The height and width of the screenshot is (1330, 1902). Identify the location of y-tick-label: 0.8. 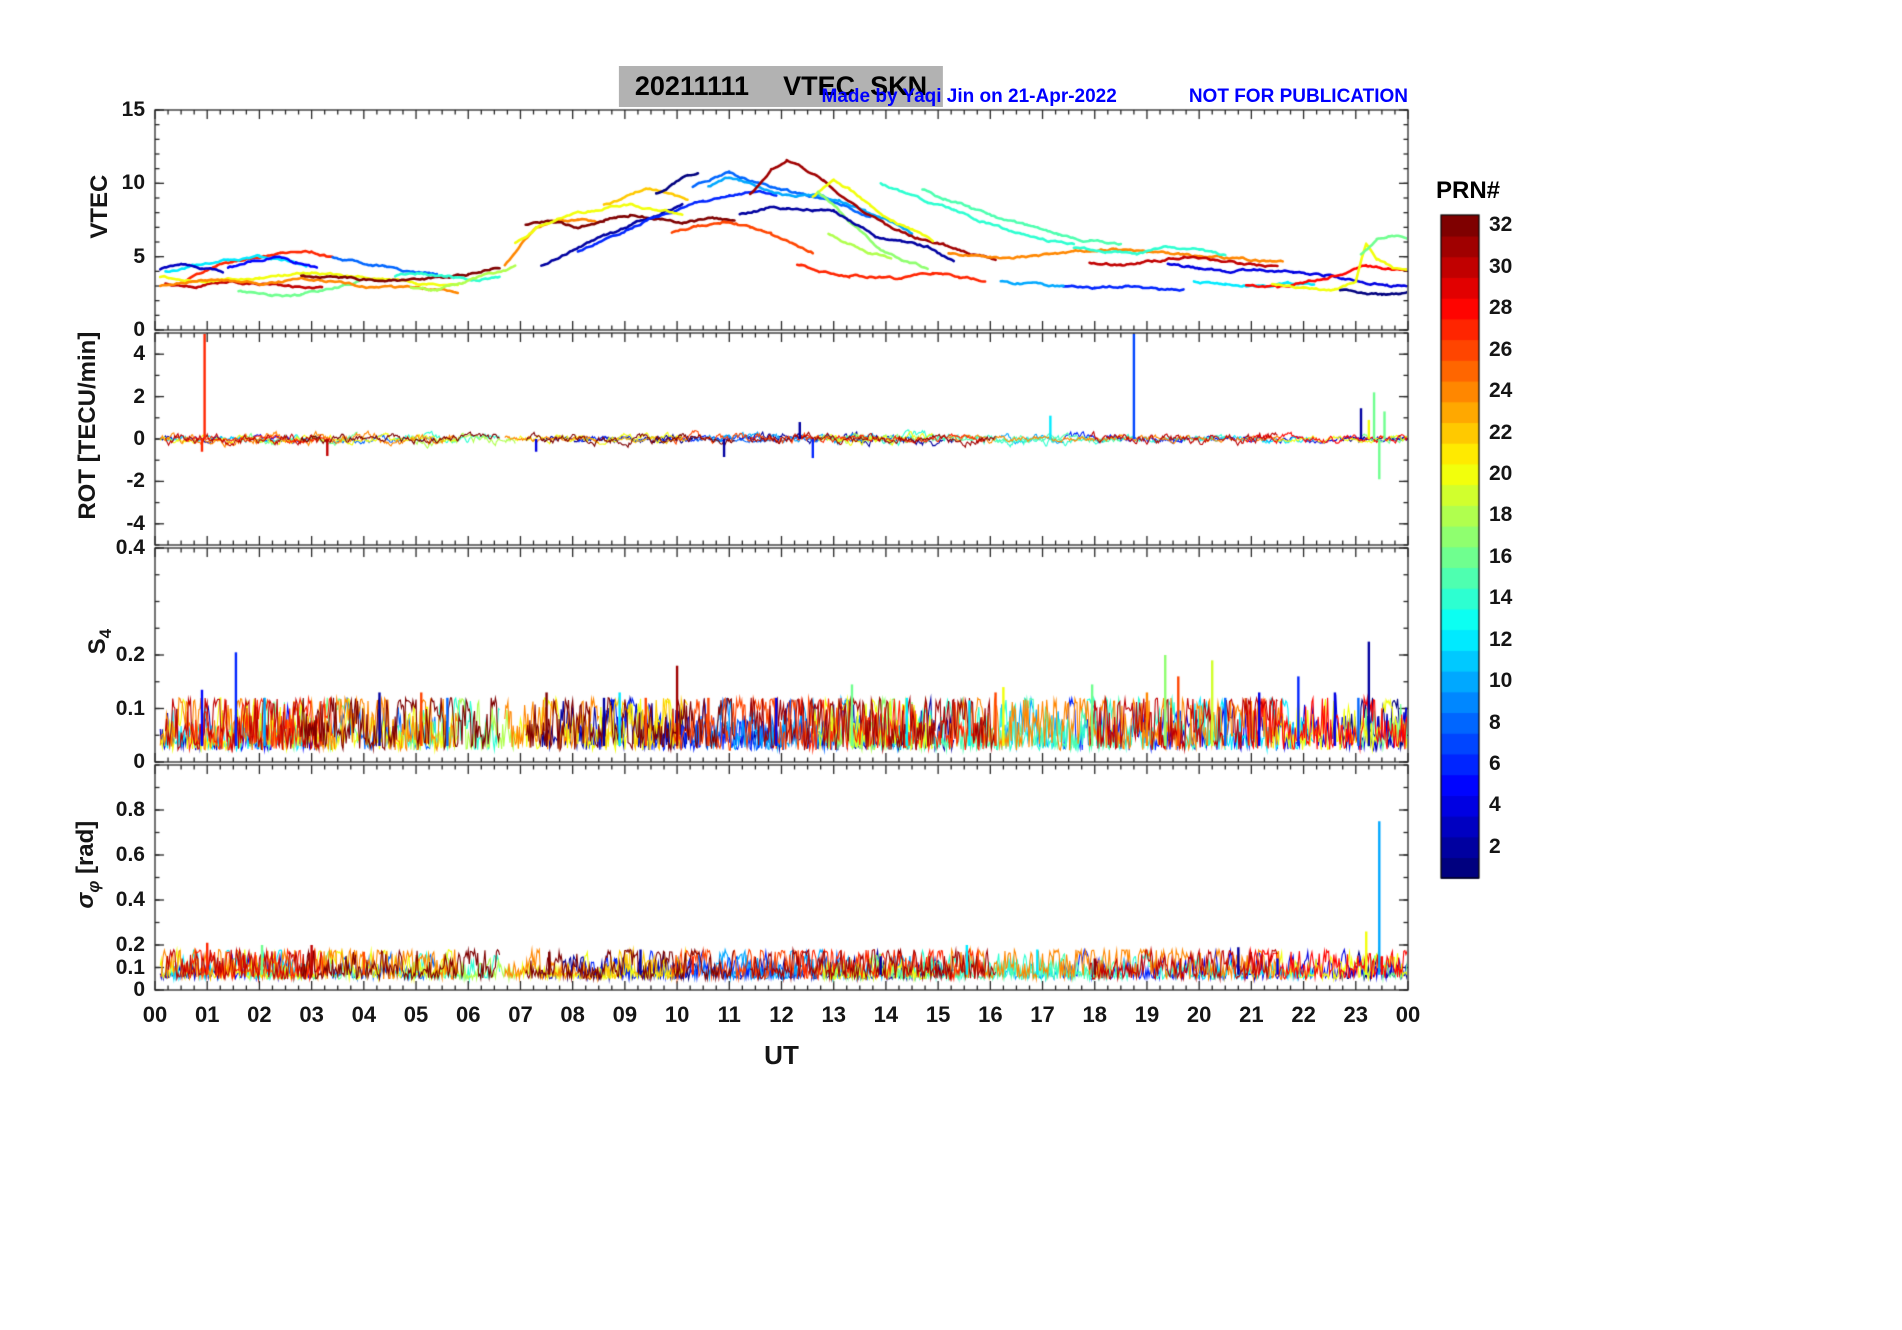
(130, 809).